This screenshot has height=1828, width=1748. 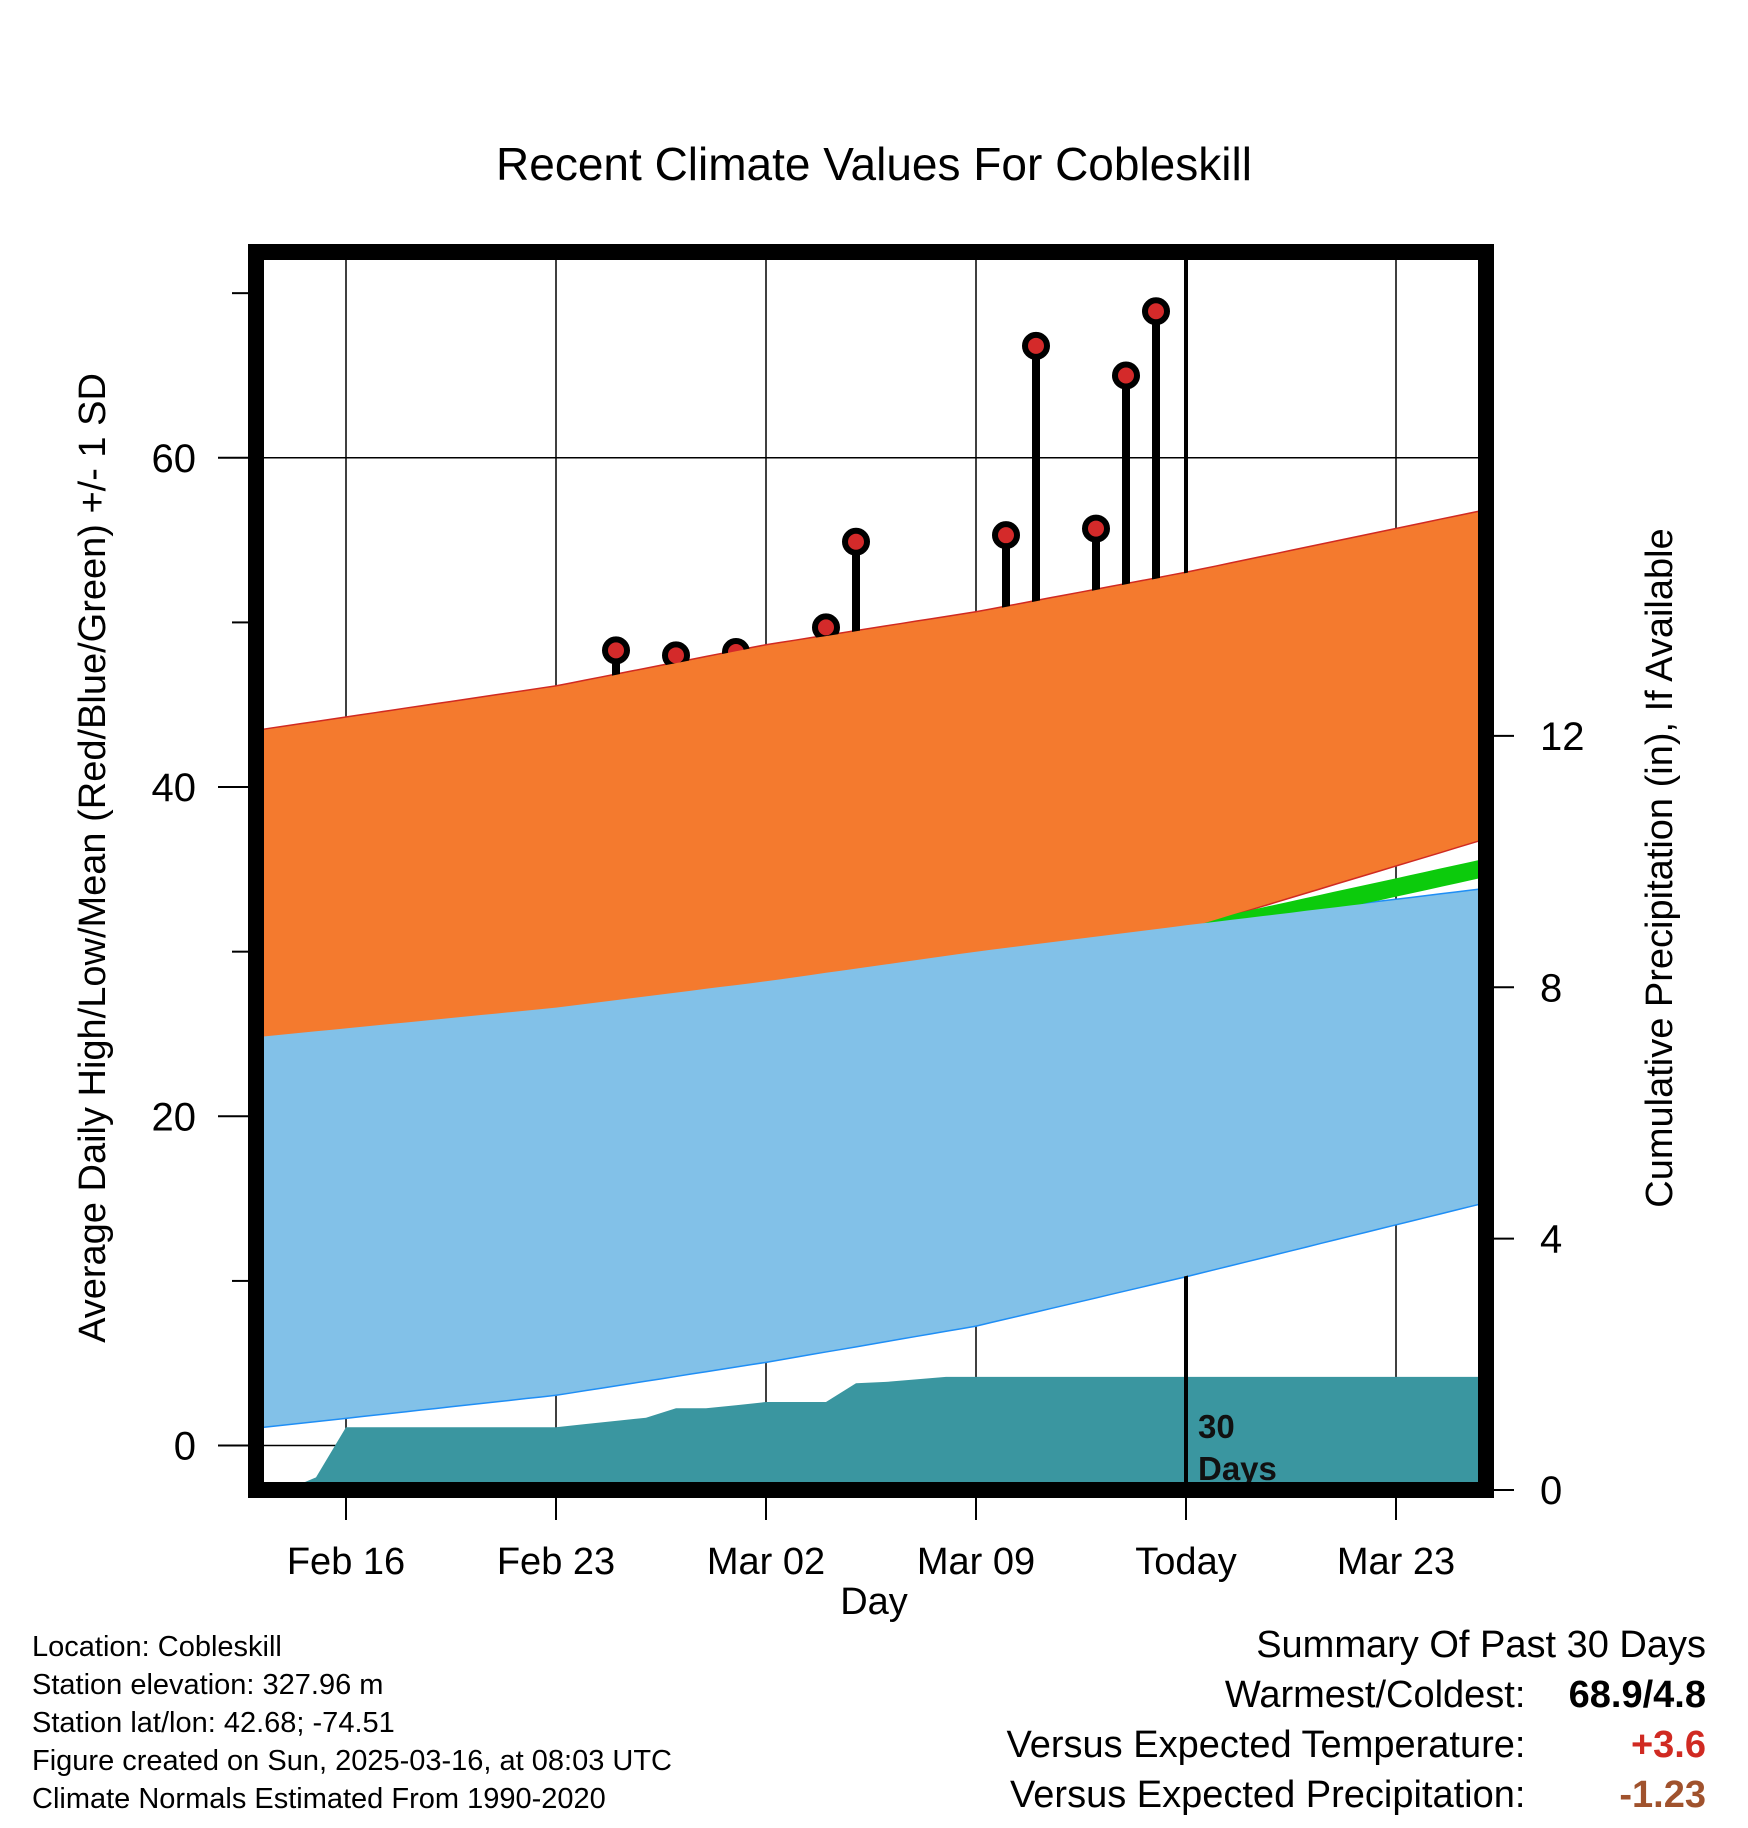 What do you see at coordinates (976, 1562) in the screenshot?
I see `x-tick-label: Mar 09` at bounding box center [976, 1562].